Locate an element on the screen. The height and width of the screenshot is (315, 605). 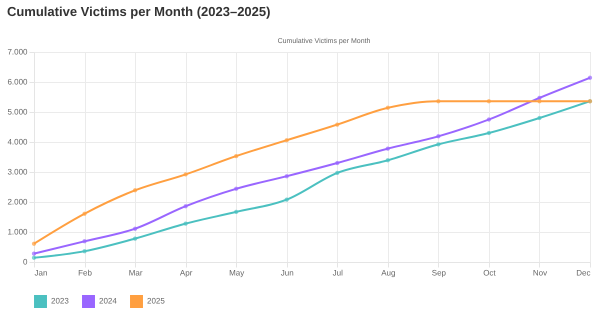
legend-label: 2024 is located at coordinates (108, 301).